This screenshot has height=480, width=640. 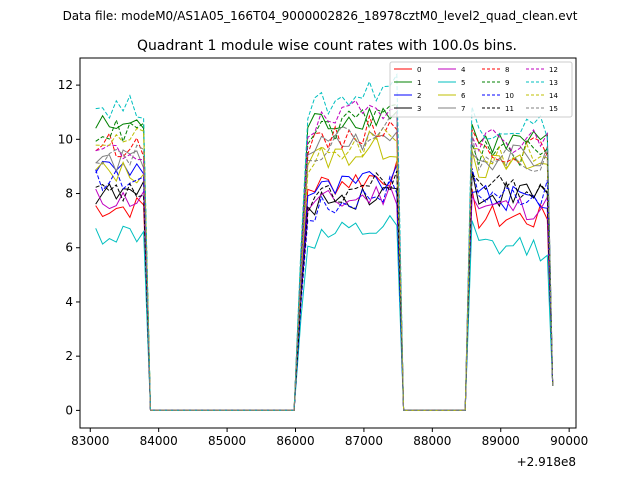 I want to click on y-tick-label: 6, so click(x=69, y=248).